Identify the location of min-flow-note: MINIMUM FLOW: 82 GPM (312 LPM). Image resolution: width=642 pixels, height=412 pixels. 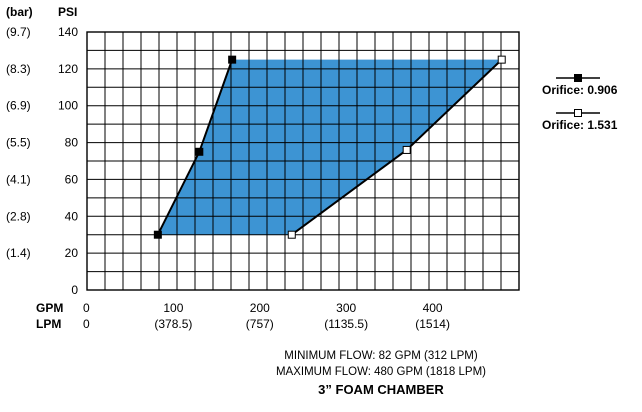
(381, 356).